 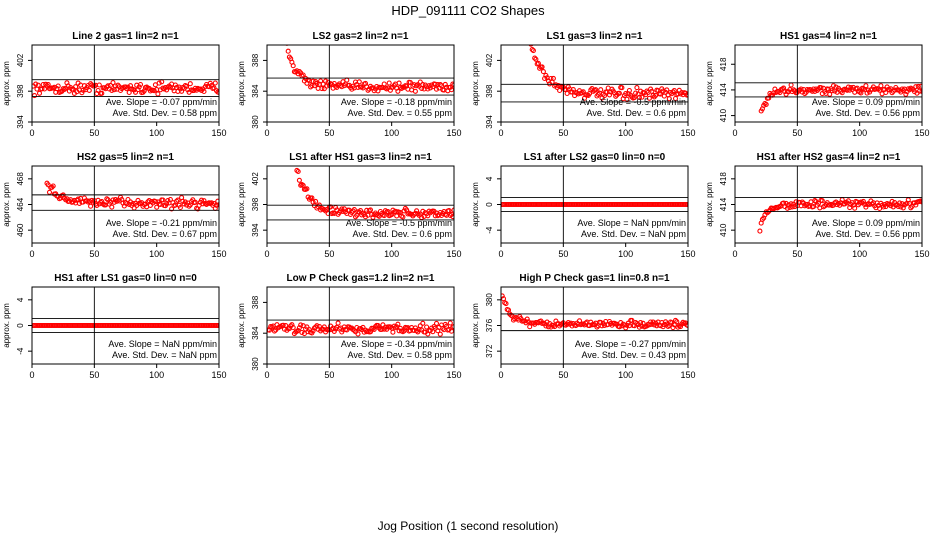 What do you see at coordinates (360, 157) in the screenshot?
I see `panel-title: LS1 after HS1 gas=3 lin=2 n=1` at bounding box center [360, 157].